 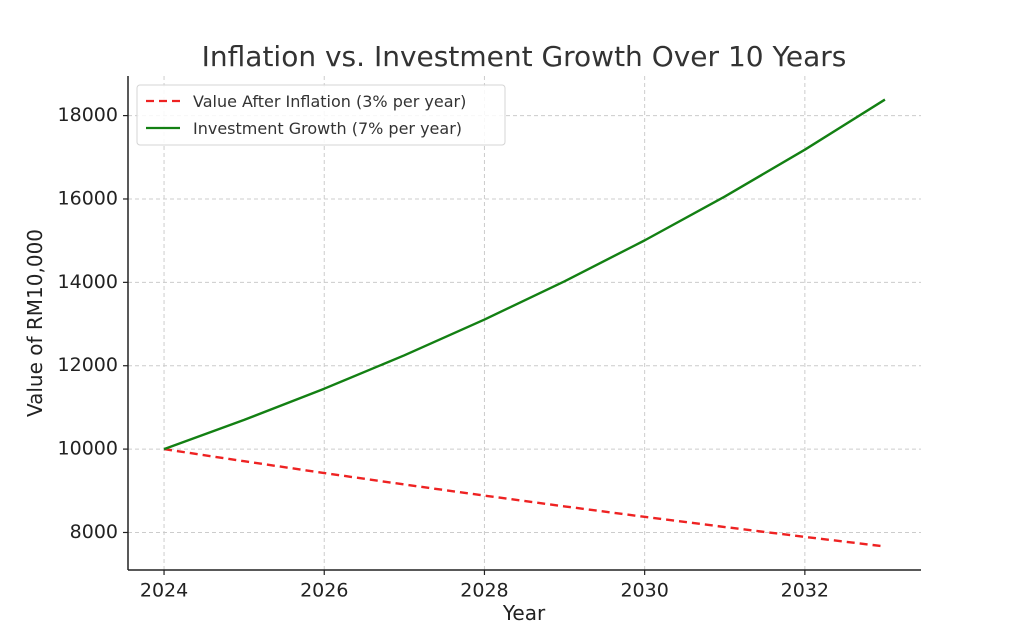 I want to click on legend-box, so click(x=321, y=115).